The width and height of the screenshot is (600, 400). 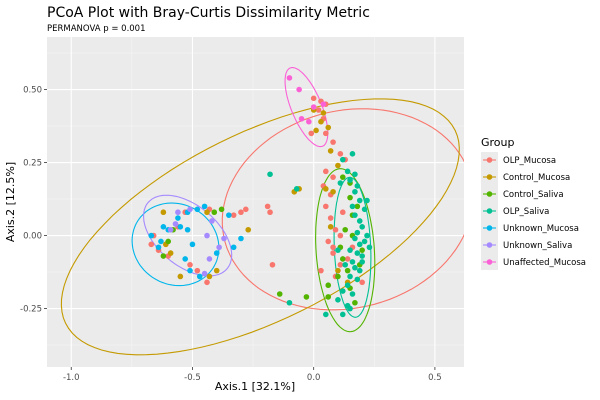 What do you see at coordinates (345, 250) in the screenshot?
I see `ellipse-control-saliva` at bounding box center [345, 250].